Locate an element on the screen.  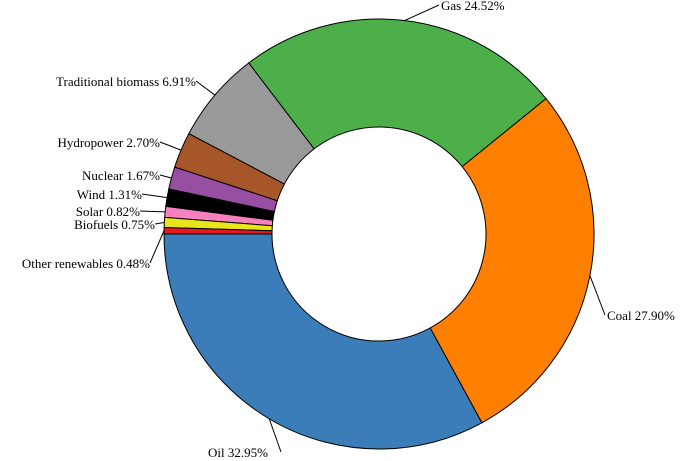
slice-gas is located at coordinates (397, 93).